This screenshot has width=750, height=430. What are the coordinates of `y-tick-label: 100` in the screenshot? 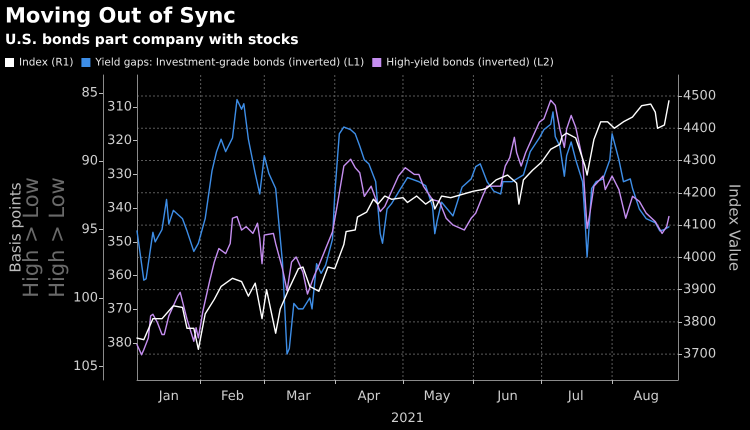 It's located at (85, 298).